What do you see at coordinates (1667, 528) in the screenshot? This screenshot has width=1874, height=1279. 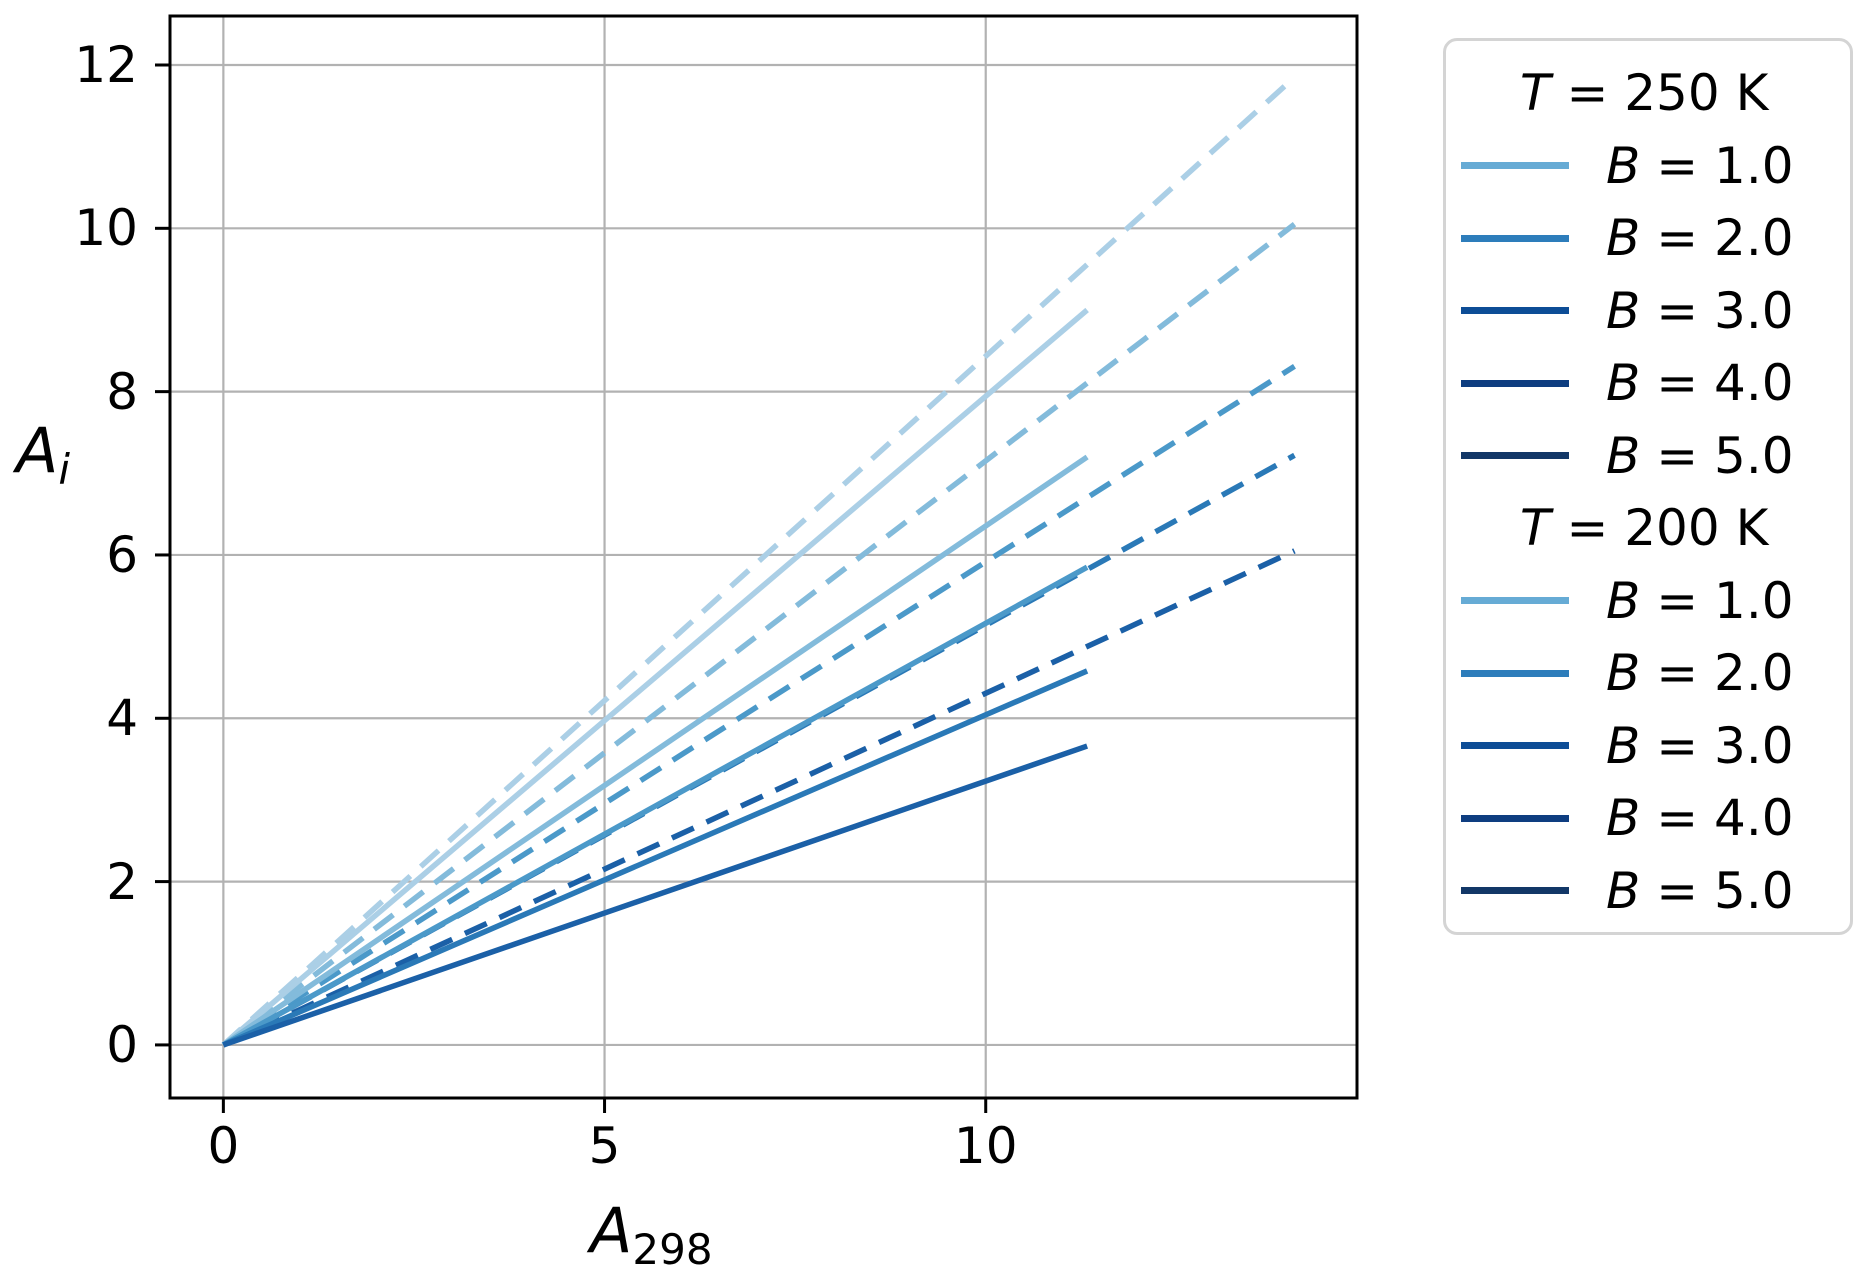 I see `legend-label-value: = 200 K` at bounding box center [1667, 528].